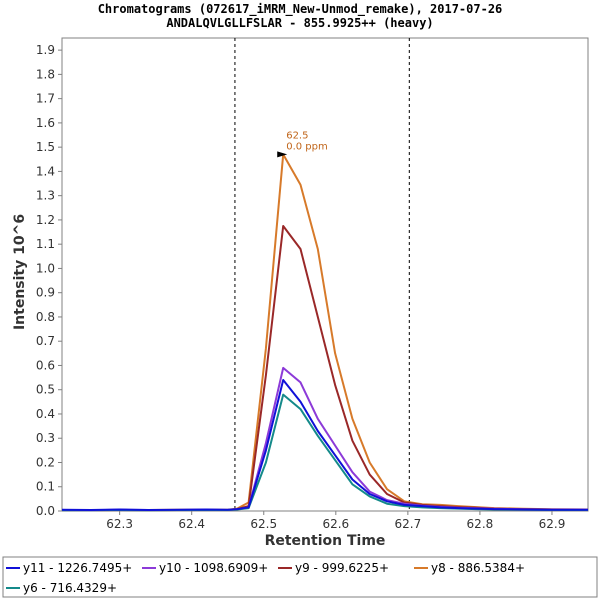  Describe the element at coordinates (45, 171) in the screenshot. I see `y-tick-label: 1.4` at that location.